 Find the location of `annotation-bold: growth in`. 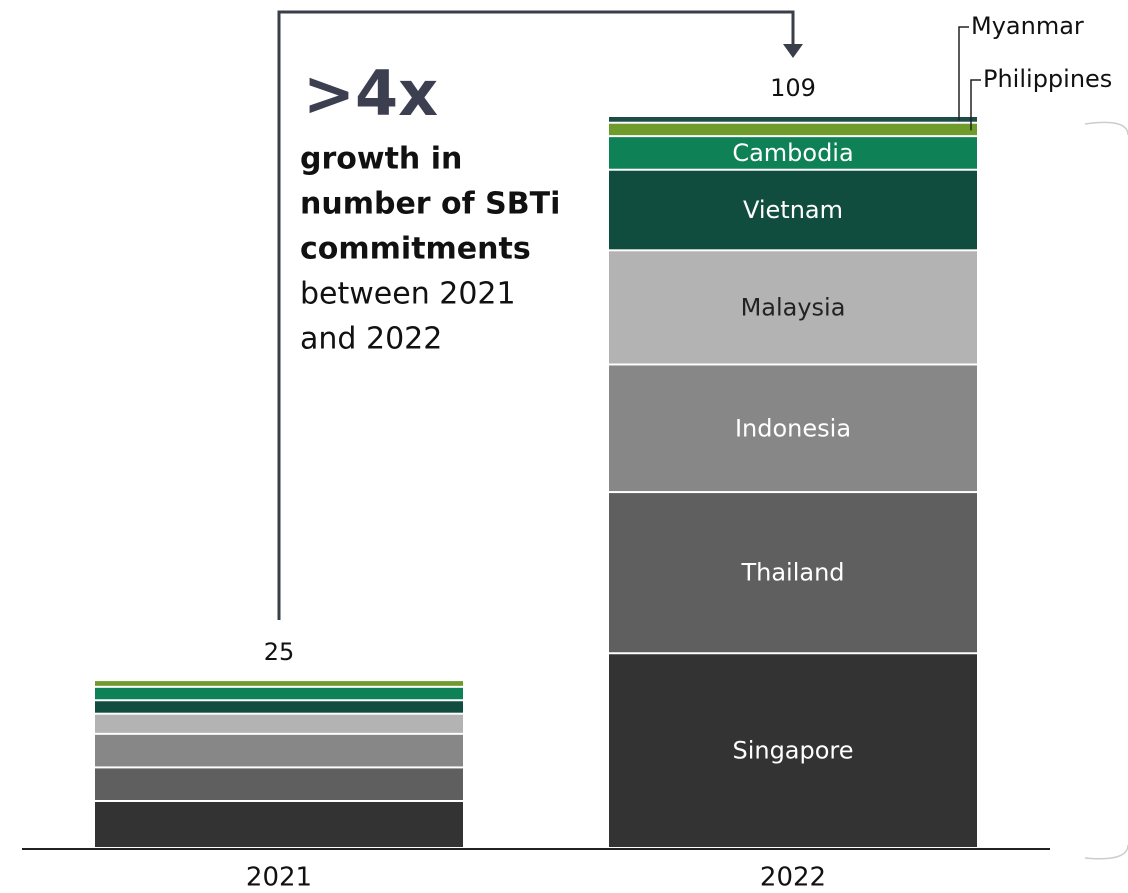

annotation-bold: growth in is located at coordinates (381, 159).